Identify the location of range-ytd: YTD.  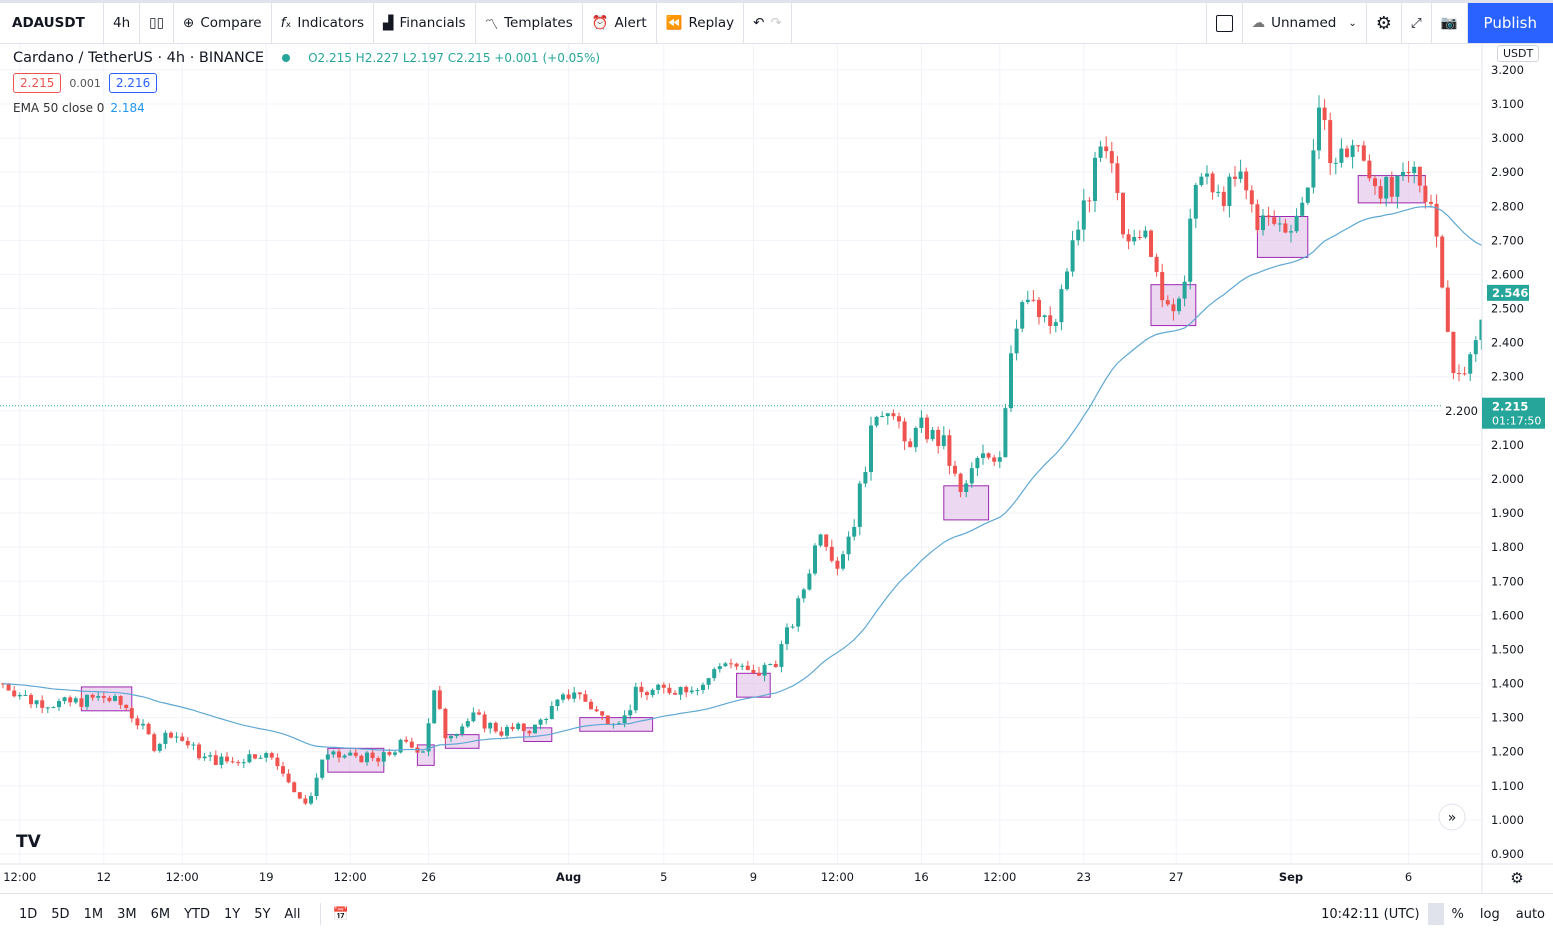
(197, 914).